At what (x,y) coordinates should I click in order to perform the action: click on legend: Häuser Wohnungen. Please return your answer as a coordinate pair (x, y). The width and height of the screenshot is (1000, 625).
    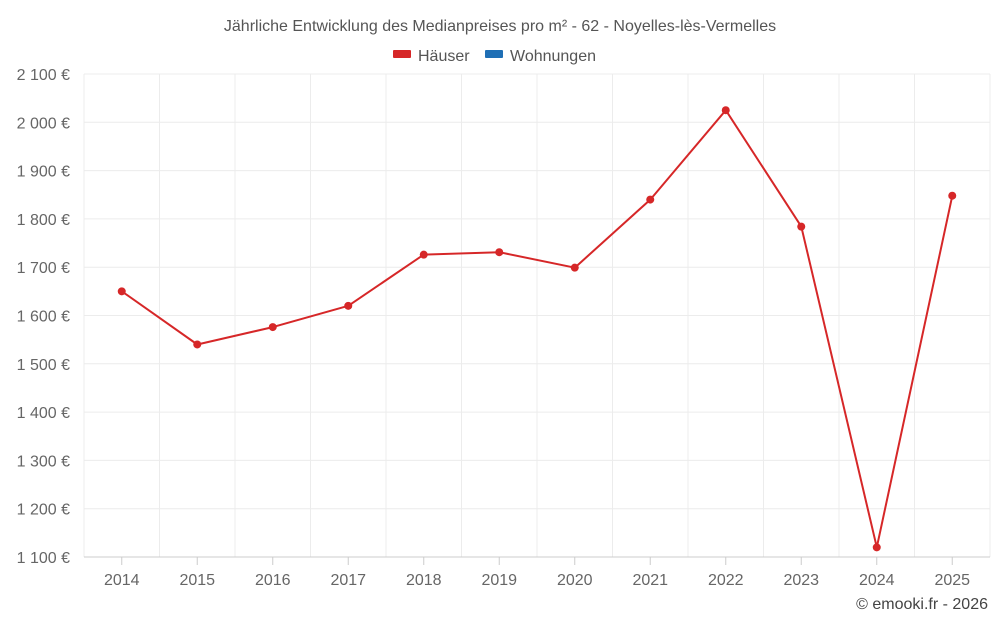
    Looking at the image, I should click on (494, 56).